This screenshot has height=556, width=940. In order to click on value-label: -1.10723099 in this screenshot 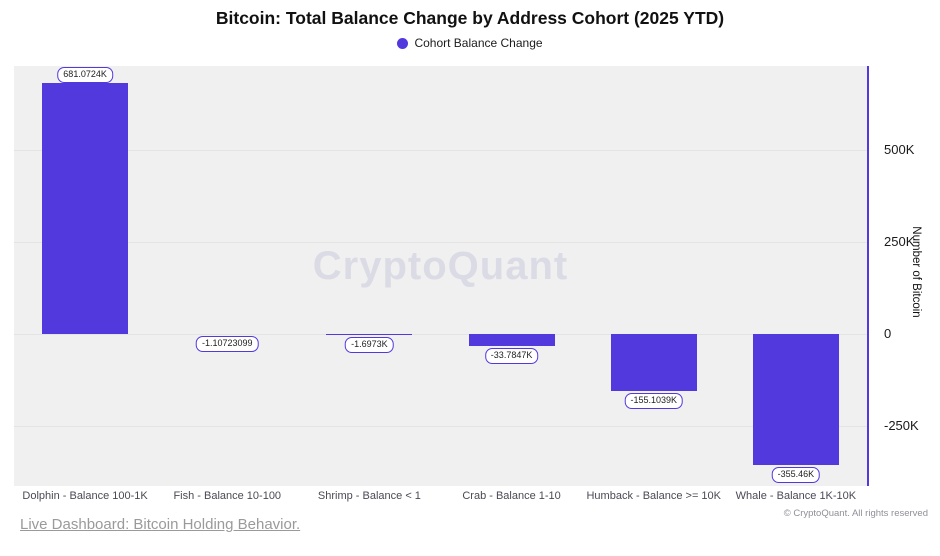, I will do `click(227, 344)`.